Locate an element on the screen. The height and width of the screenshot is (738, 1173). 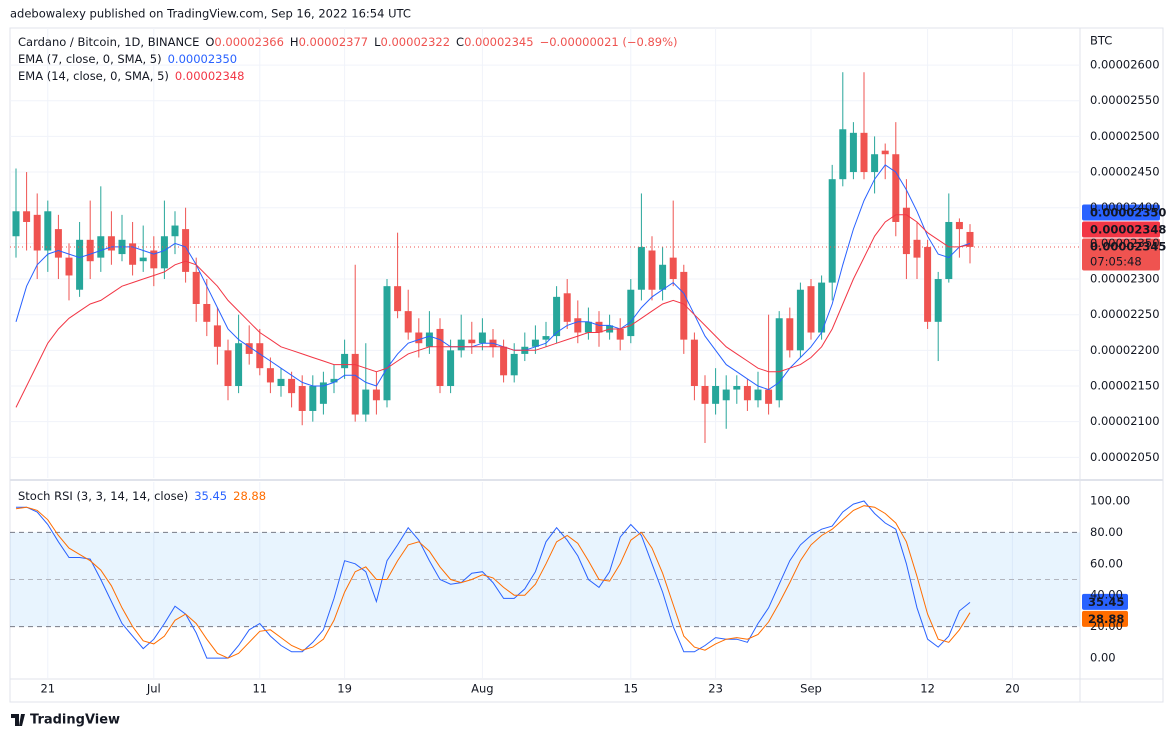
legend-name: EMA (7, close, 0, SMA, 5) is located at coordinates (90, 59).